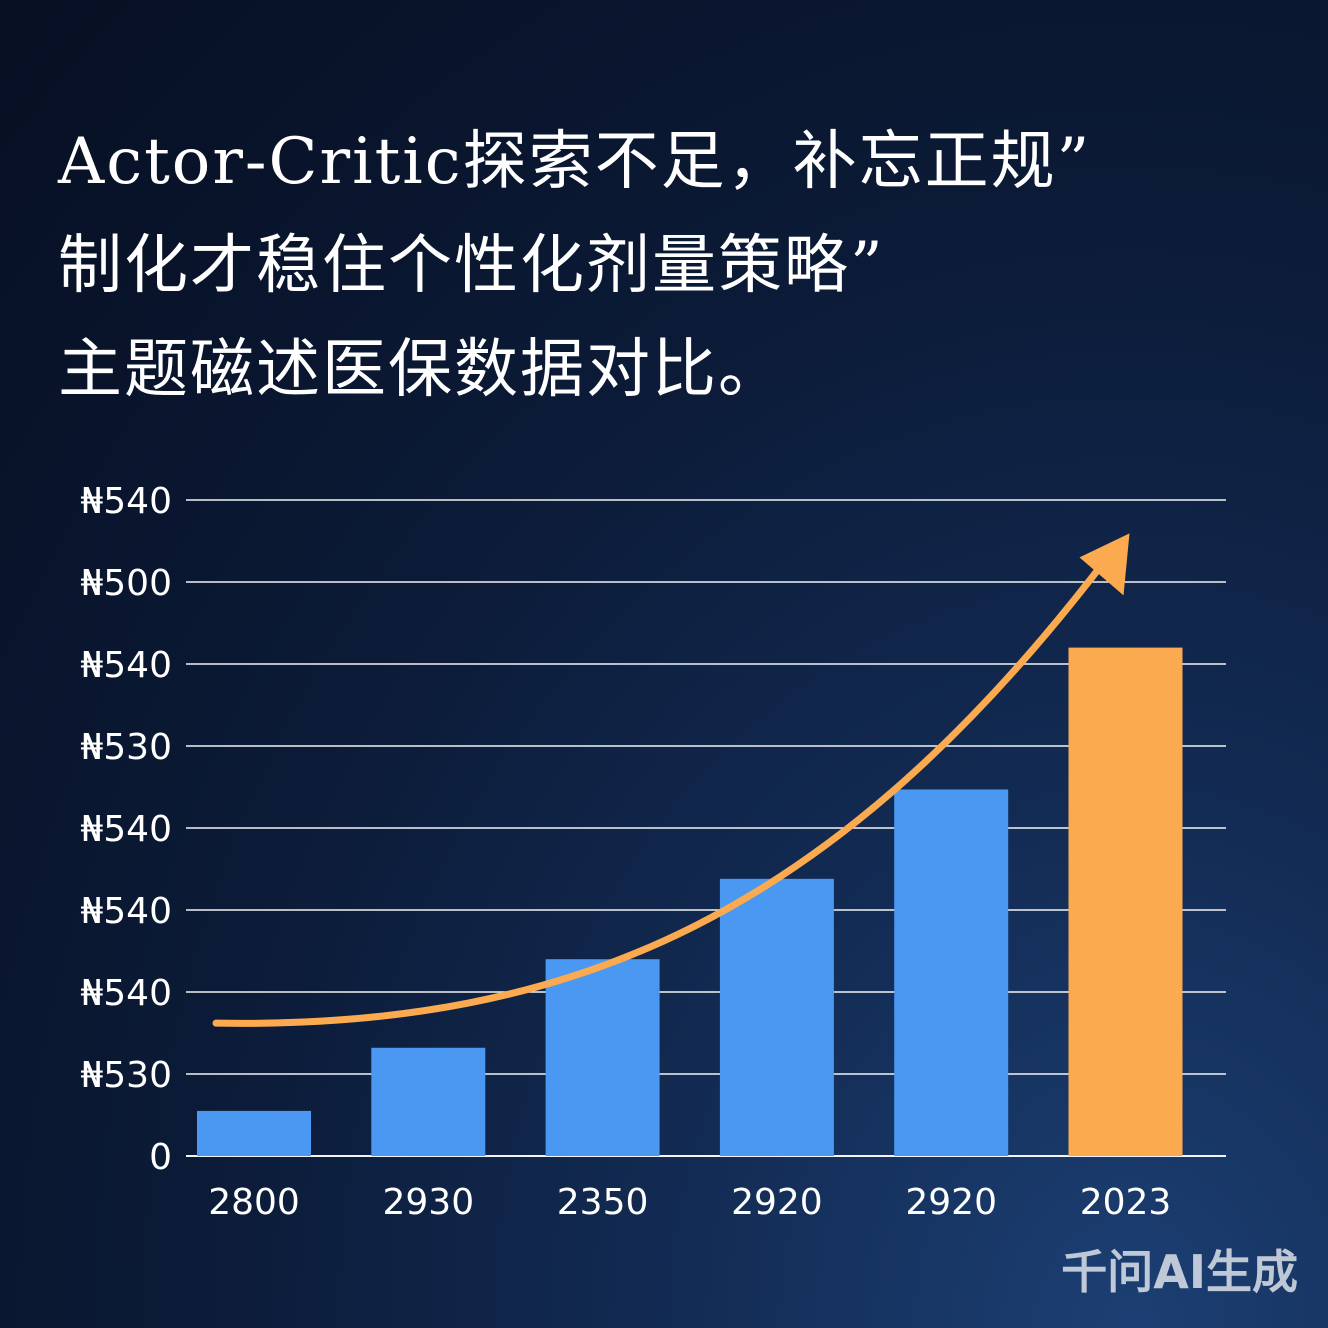 The width and height of the screenshot is (1328, 1328). What do you see at coordinates (1104, 564) in the screenshot?
I see `trend-arrowhead` at bounding box center [1104, 564].